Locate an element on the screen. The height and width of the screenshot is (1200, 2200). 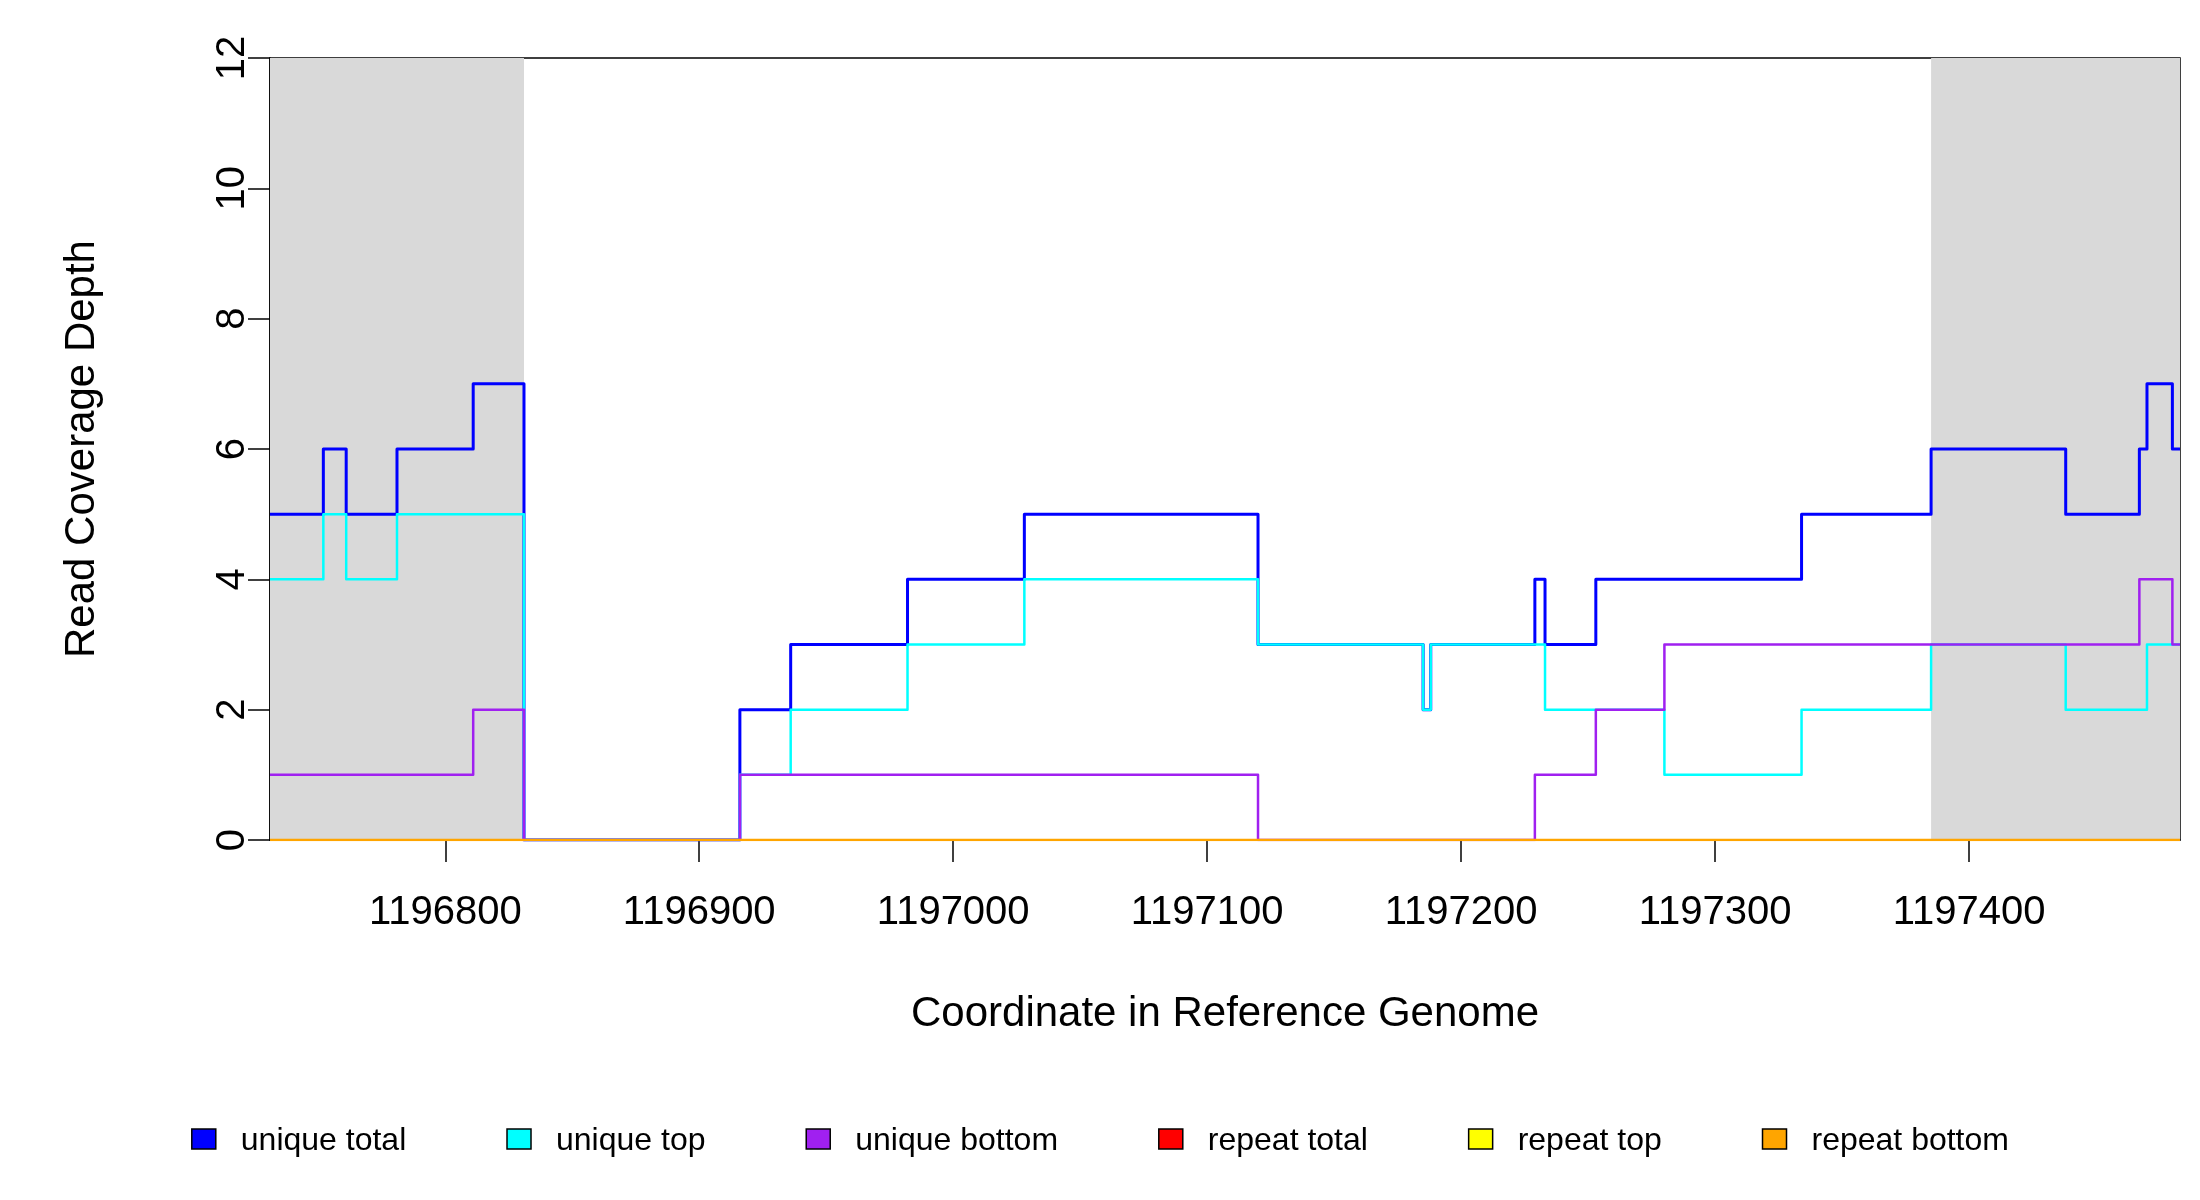
x-tick-label: 1196900 is located at coordinates (699, 910).